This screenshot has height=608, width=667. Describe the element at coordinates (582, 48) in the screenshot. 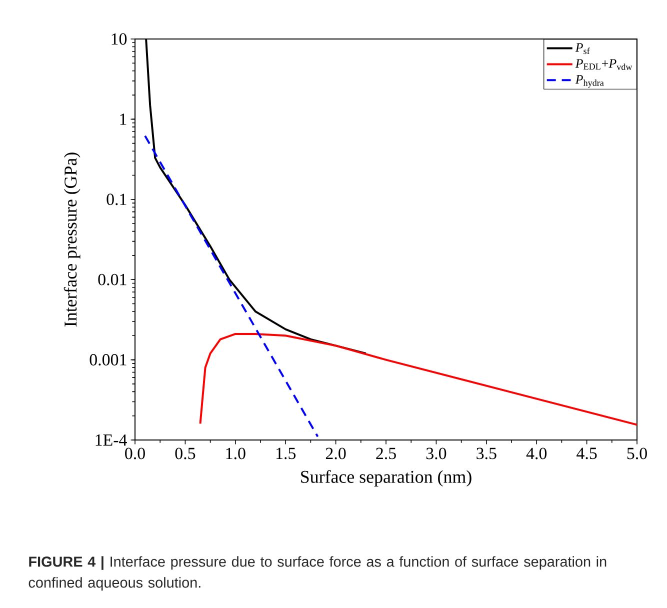

I see `legend-label: P$_{sf}$` at that location.